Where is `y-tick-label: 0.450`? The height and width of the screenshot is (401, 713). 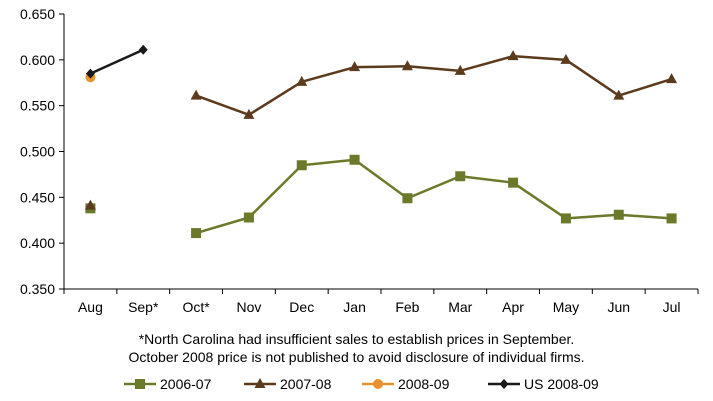
y-tick-label: 0.450 is located at coordinates (37, 197).